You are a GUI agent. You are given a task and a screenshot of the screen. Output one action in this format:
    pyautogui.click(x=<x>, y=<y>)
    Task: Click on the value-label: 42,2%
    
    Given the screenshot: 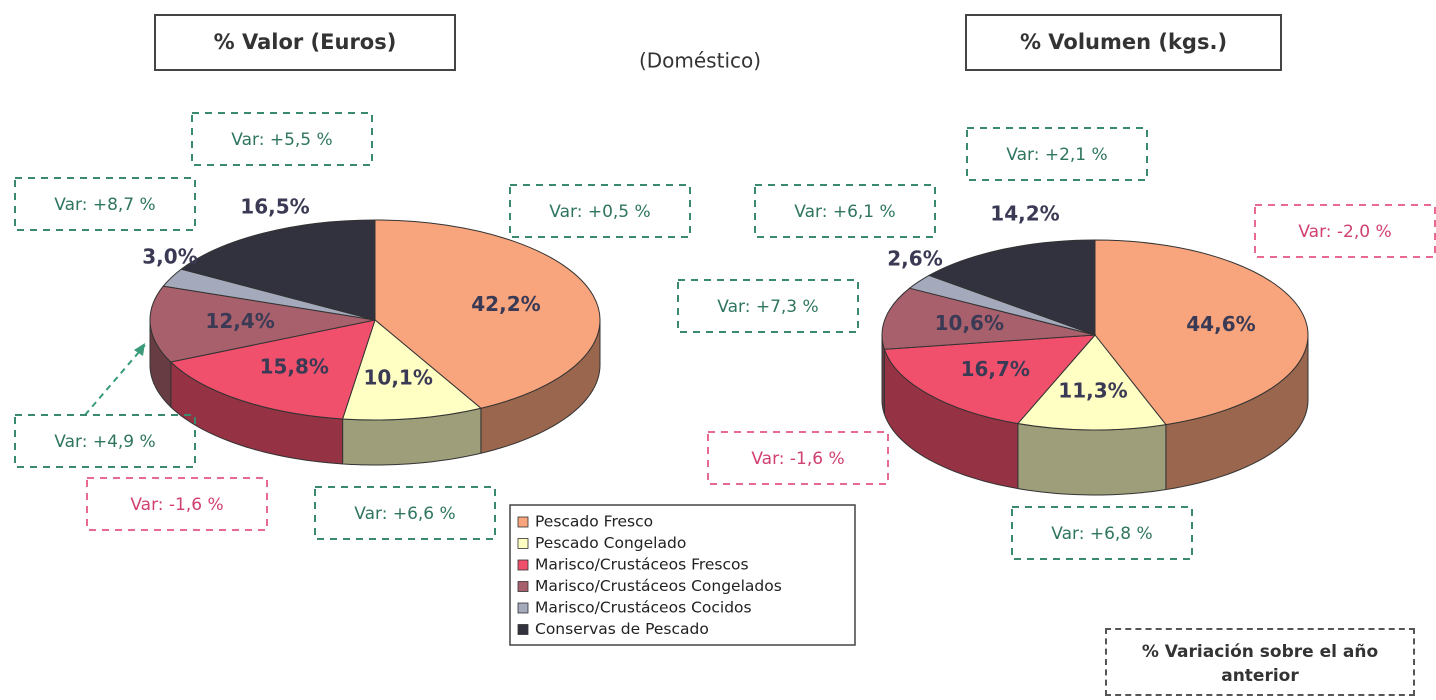 What is the action you would take?
    pyautogui.click(x=505, y=304)
    